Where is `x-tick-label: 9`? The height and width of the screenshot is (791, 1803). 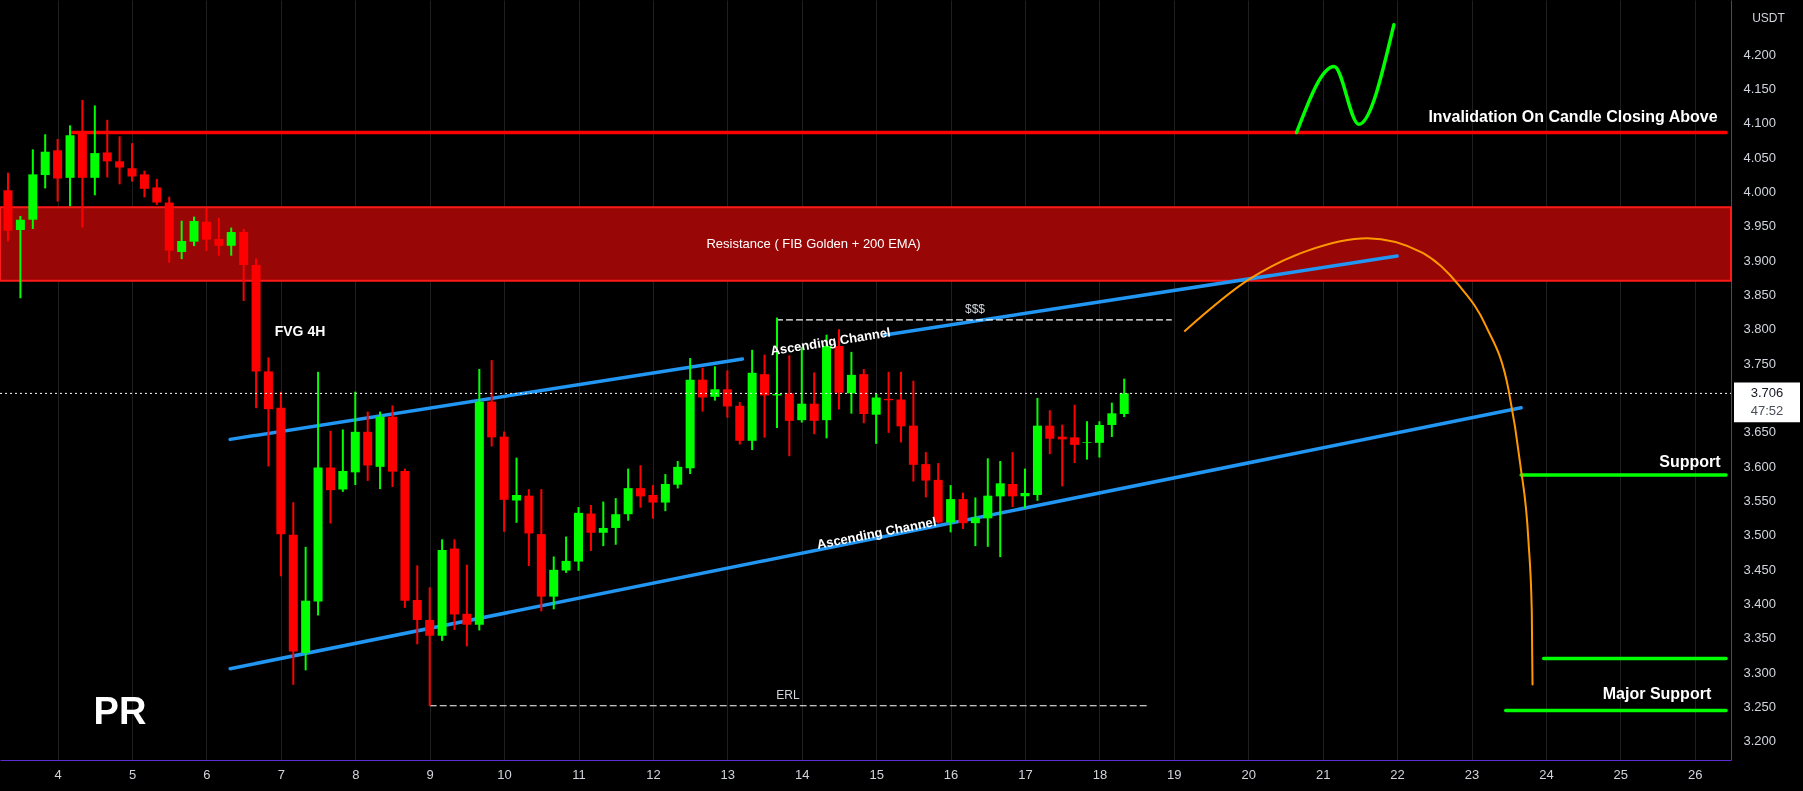
x-tick-label: 9 is located at coordinates (430, 774).